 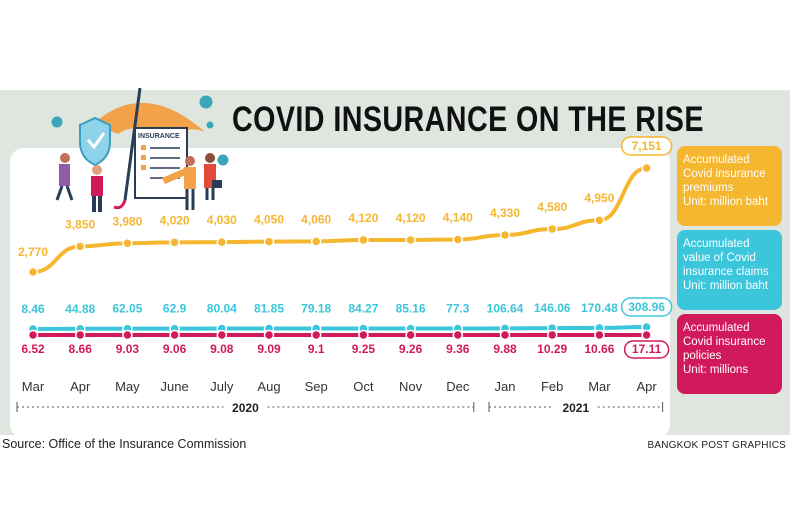 I want to click on graphics-credit: BANGKOK POST GRAPHICS, so click(x=716, y=445).